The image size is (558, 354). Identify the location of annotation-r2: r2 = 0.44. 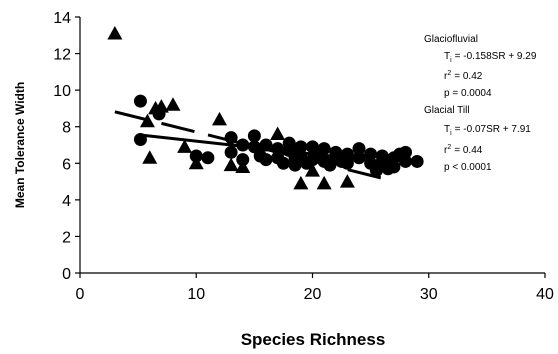
(463, 150).